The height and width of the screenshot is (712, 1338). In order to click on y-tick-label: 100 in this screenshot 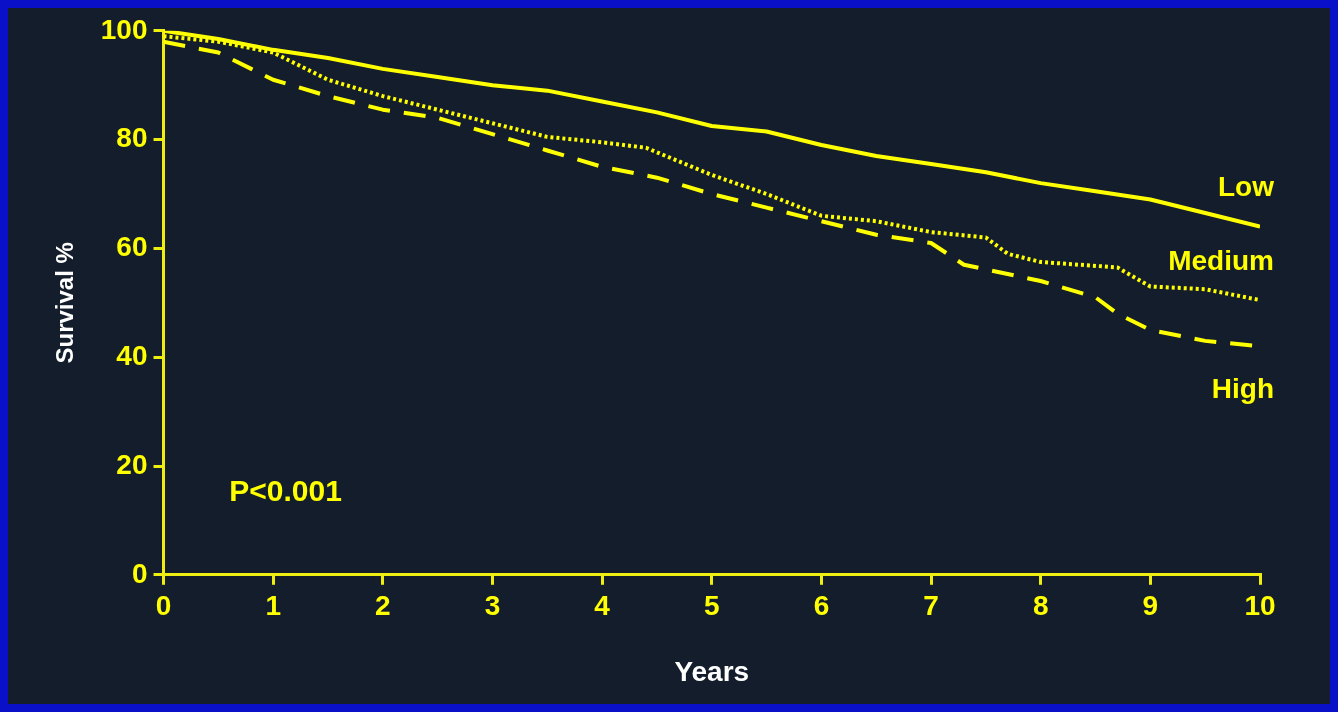, I will do `click(124, 29)`.